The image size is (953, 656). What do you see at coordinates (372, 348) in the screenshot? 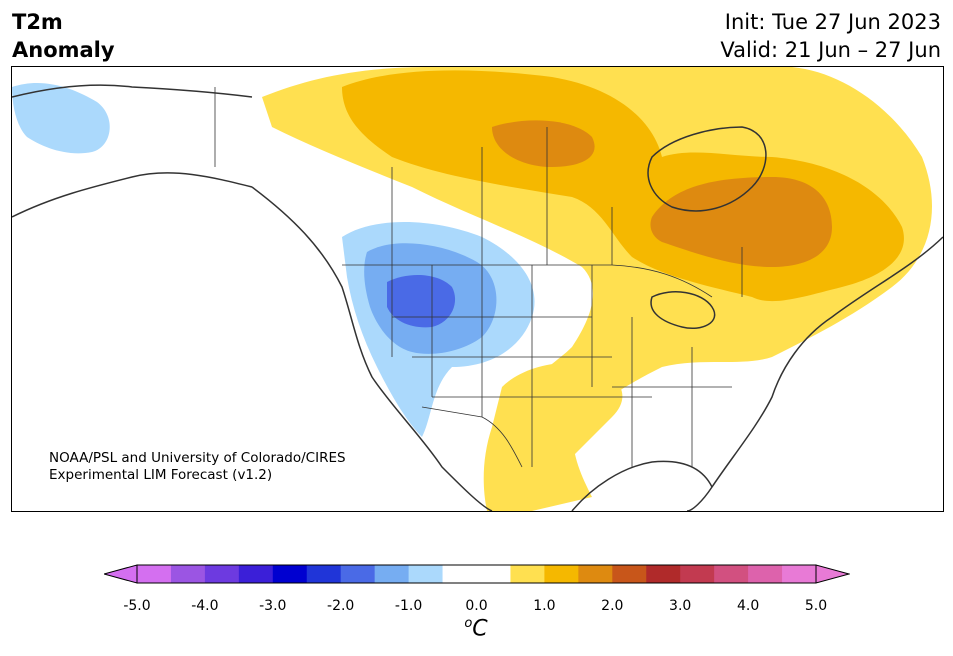
I see `west-coastline` at bounding box center [372, 348].